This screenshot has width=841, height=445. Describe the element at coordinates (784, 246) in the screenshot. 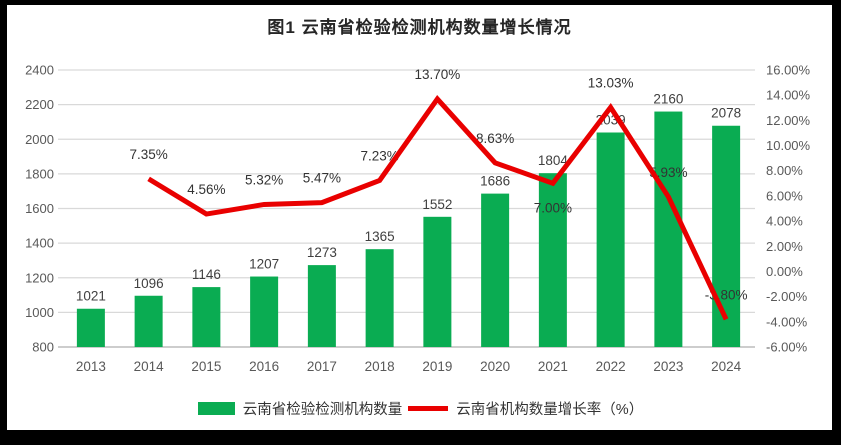

I see `svg-text: 2.00%` at that location.